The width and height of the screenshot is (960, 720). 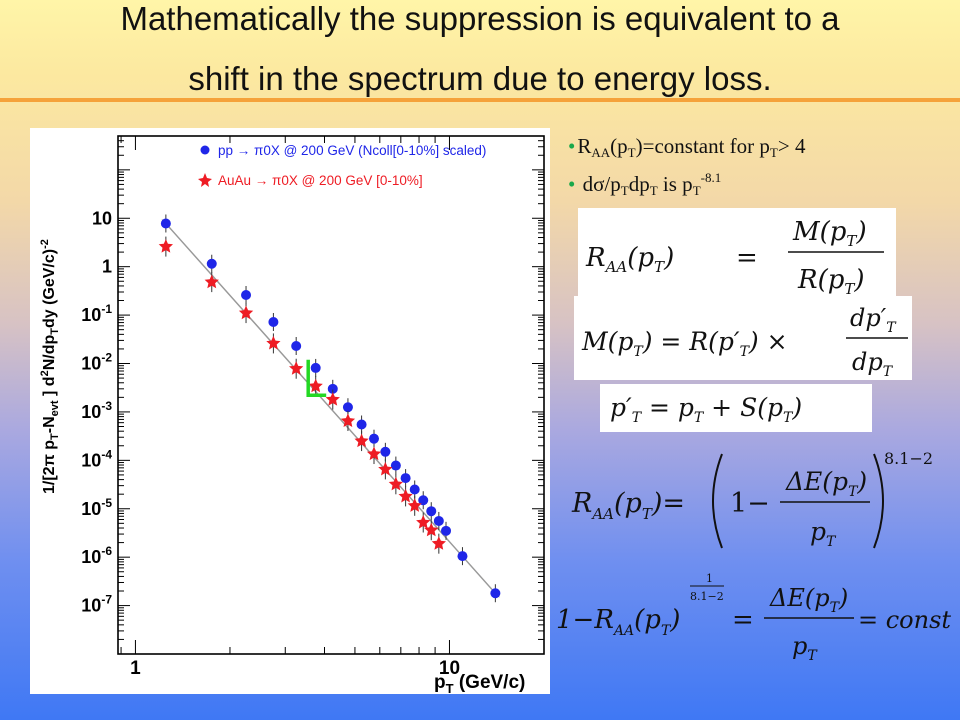 I want to click on y-tick-labels: 10 1 10⁻¹ 10⁻² 10⁻³ 10⁻⁴ 10⁻⁵ 10⁻⁶ 10⁻⁷, so click(x=96, y=411).